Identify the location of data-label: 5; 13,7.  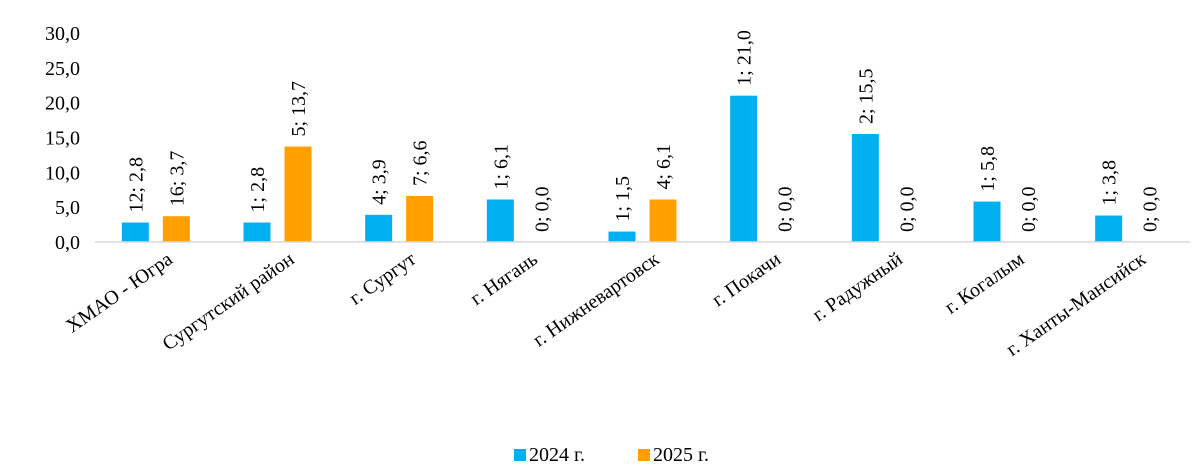
(299, 109).